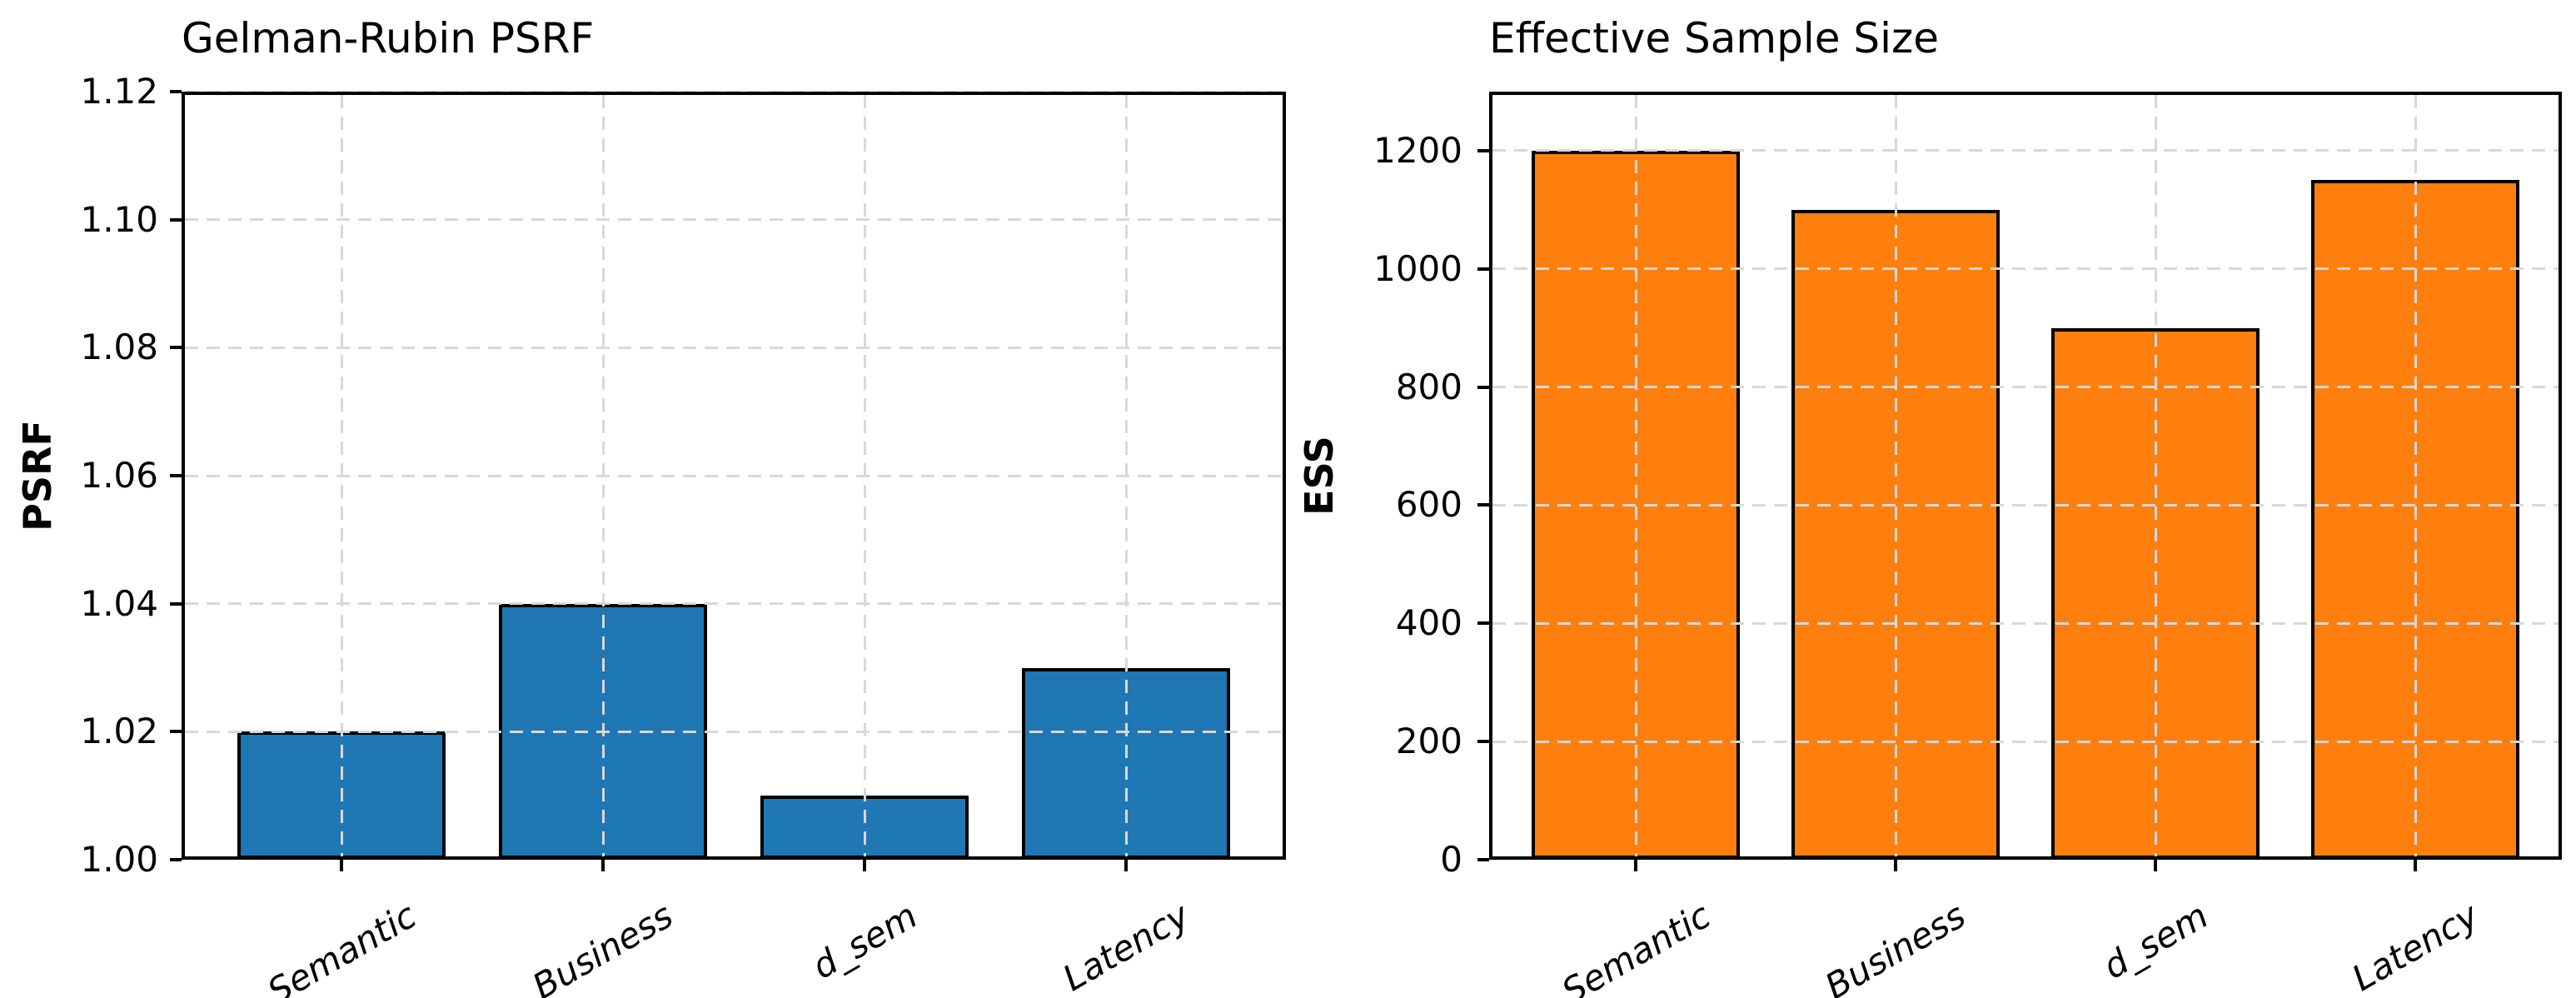 The height and width of the screenshot is (998, 2576). Describe the element at coordinates (1429, 505) in the screenshot. I see `y-tick-label: 600` at that location.